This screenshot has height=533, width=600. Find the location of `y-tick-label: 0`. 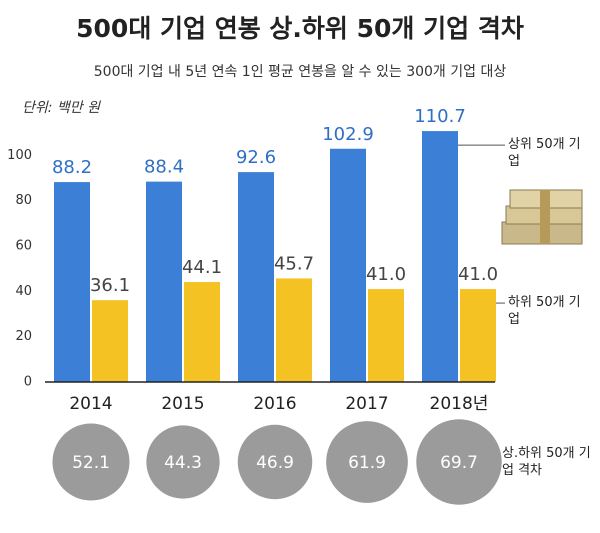

y-tick-label: 0 is located at coordinates (28, 382).